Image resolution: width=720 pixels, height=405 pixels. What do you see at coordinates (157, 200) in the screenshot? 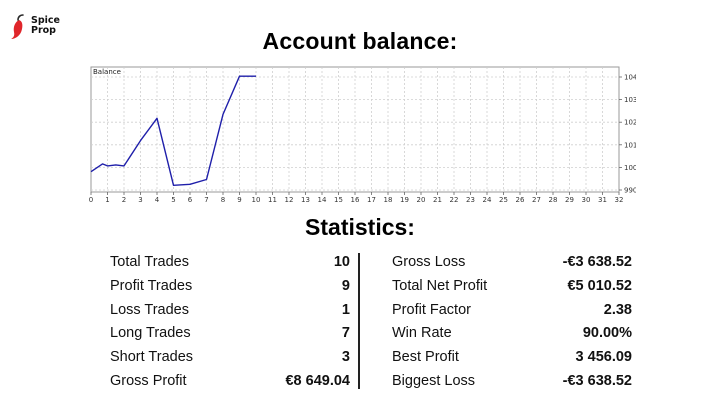
I see `x-tick-label: 4` at bounding box center [157, 200].